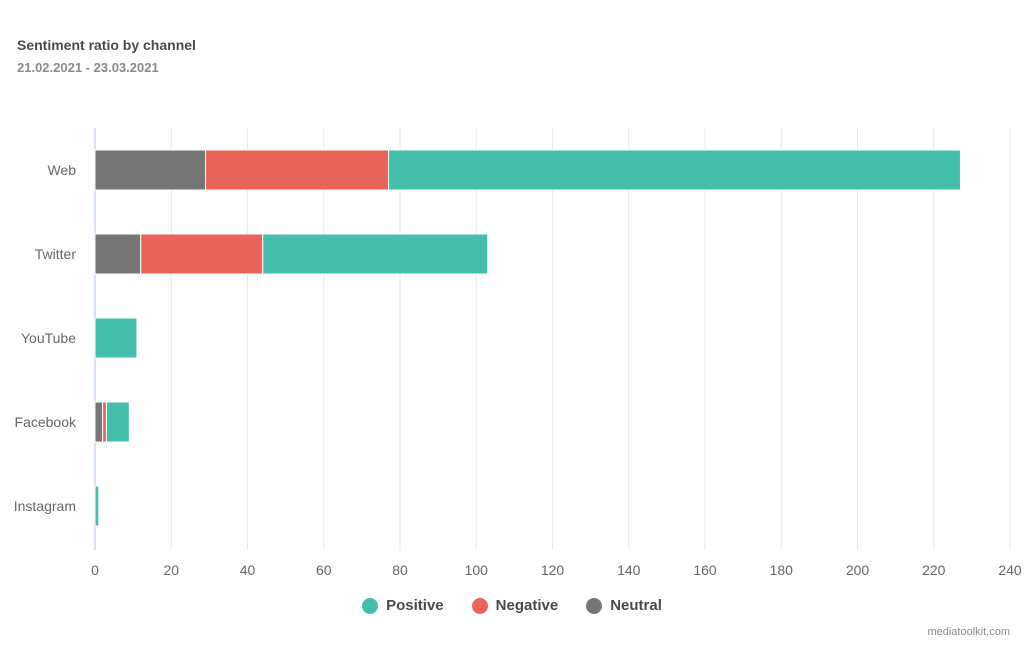  I want to click on bar-web-negative, so click(297, 170).